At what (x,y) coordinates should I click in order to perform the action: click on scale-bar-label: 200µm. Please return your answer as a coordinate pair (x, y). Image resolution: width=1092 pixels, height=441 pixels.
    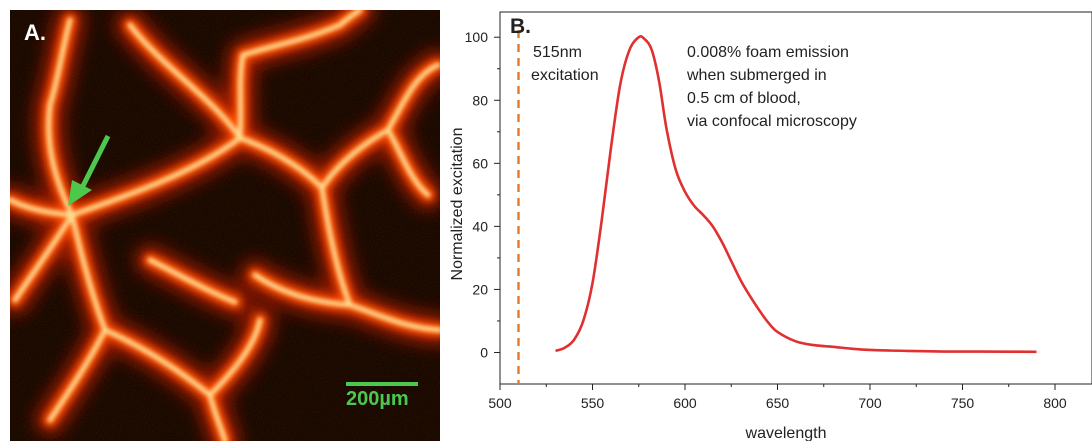
    Looking at the image, I should click on (377, 399).